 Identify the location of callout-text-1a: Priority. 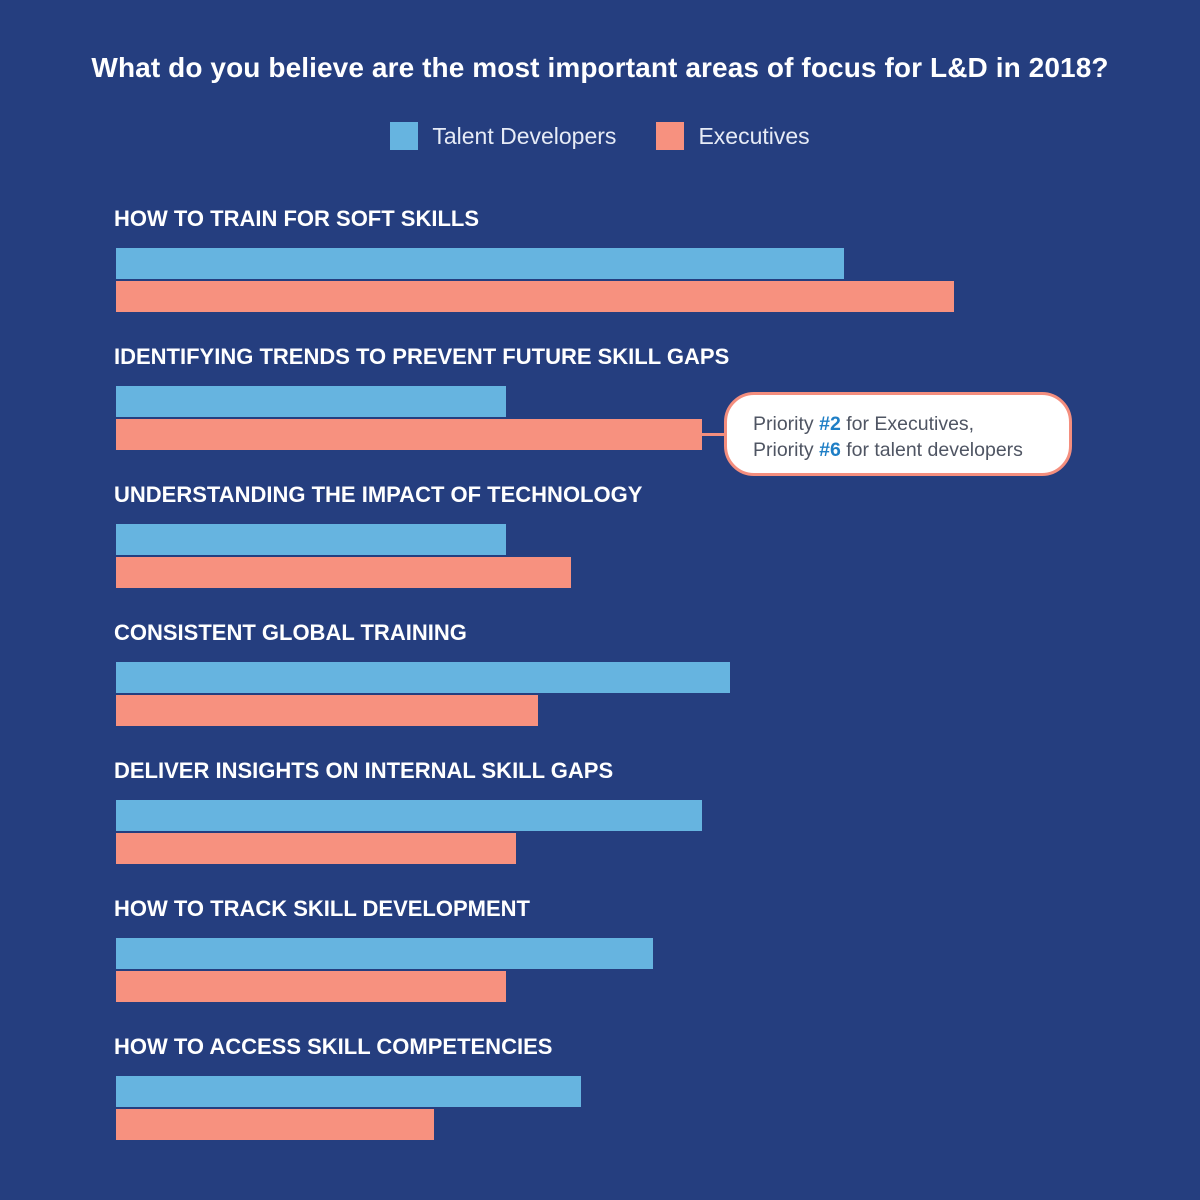
(786, 424).